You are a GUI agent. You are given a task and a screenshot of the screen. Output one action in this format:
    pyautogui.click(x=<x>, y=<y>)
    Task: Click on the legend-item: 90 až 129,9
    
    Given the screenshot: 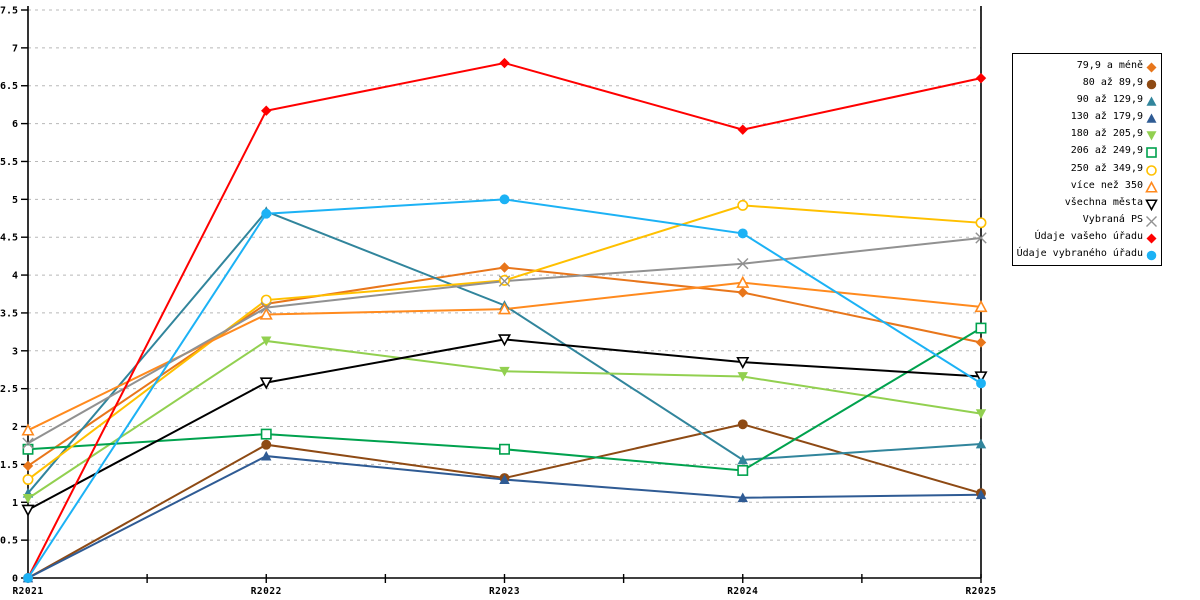 What is the action you would take?
    pyautogui.click(x=1087, y=99)
    